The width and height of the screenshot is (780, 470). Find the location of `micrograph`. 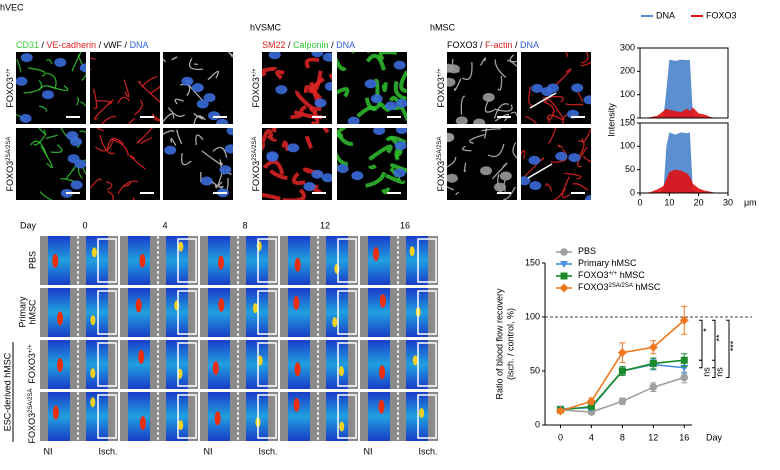

micrograph is located at coordinates (125, 88).